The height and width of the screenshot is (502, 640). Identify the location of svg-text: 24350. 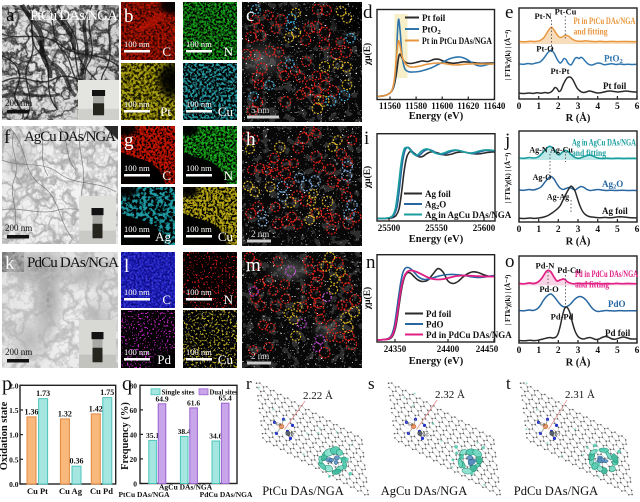
(395, 349).